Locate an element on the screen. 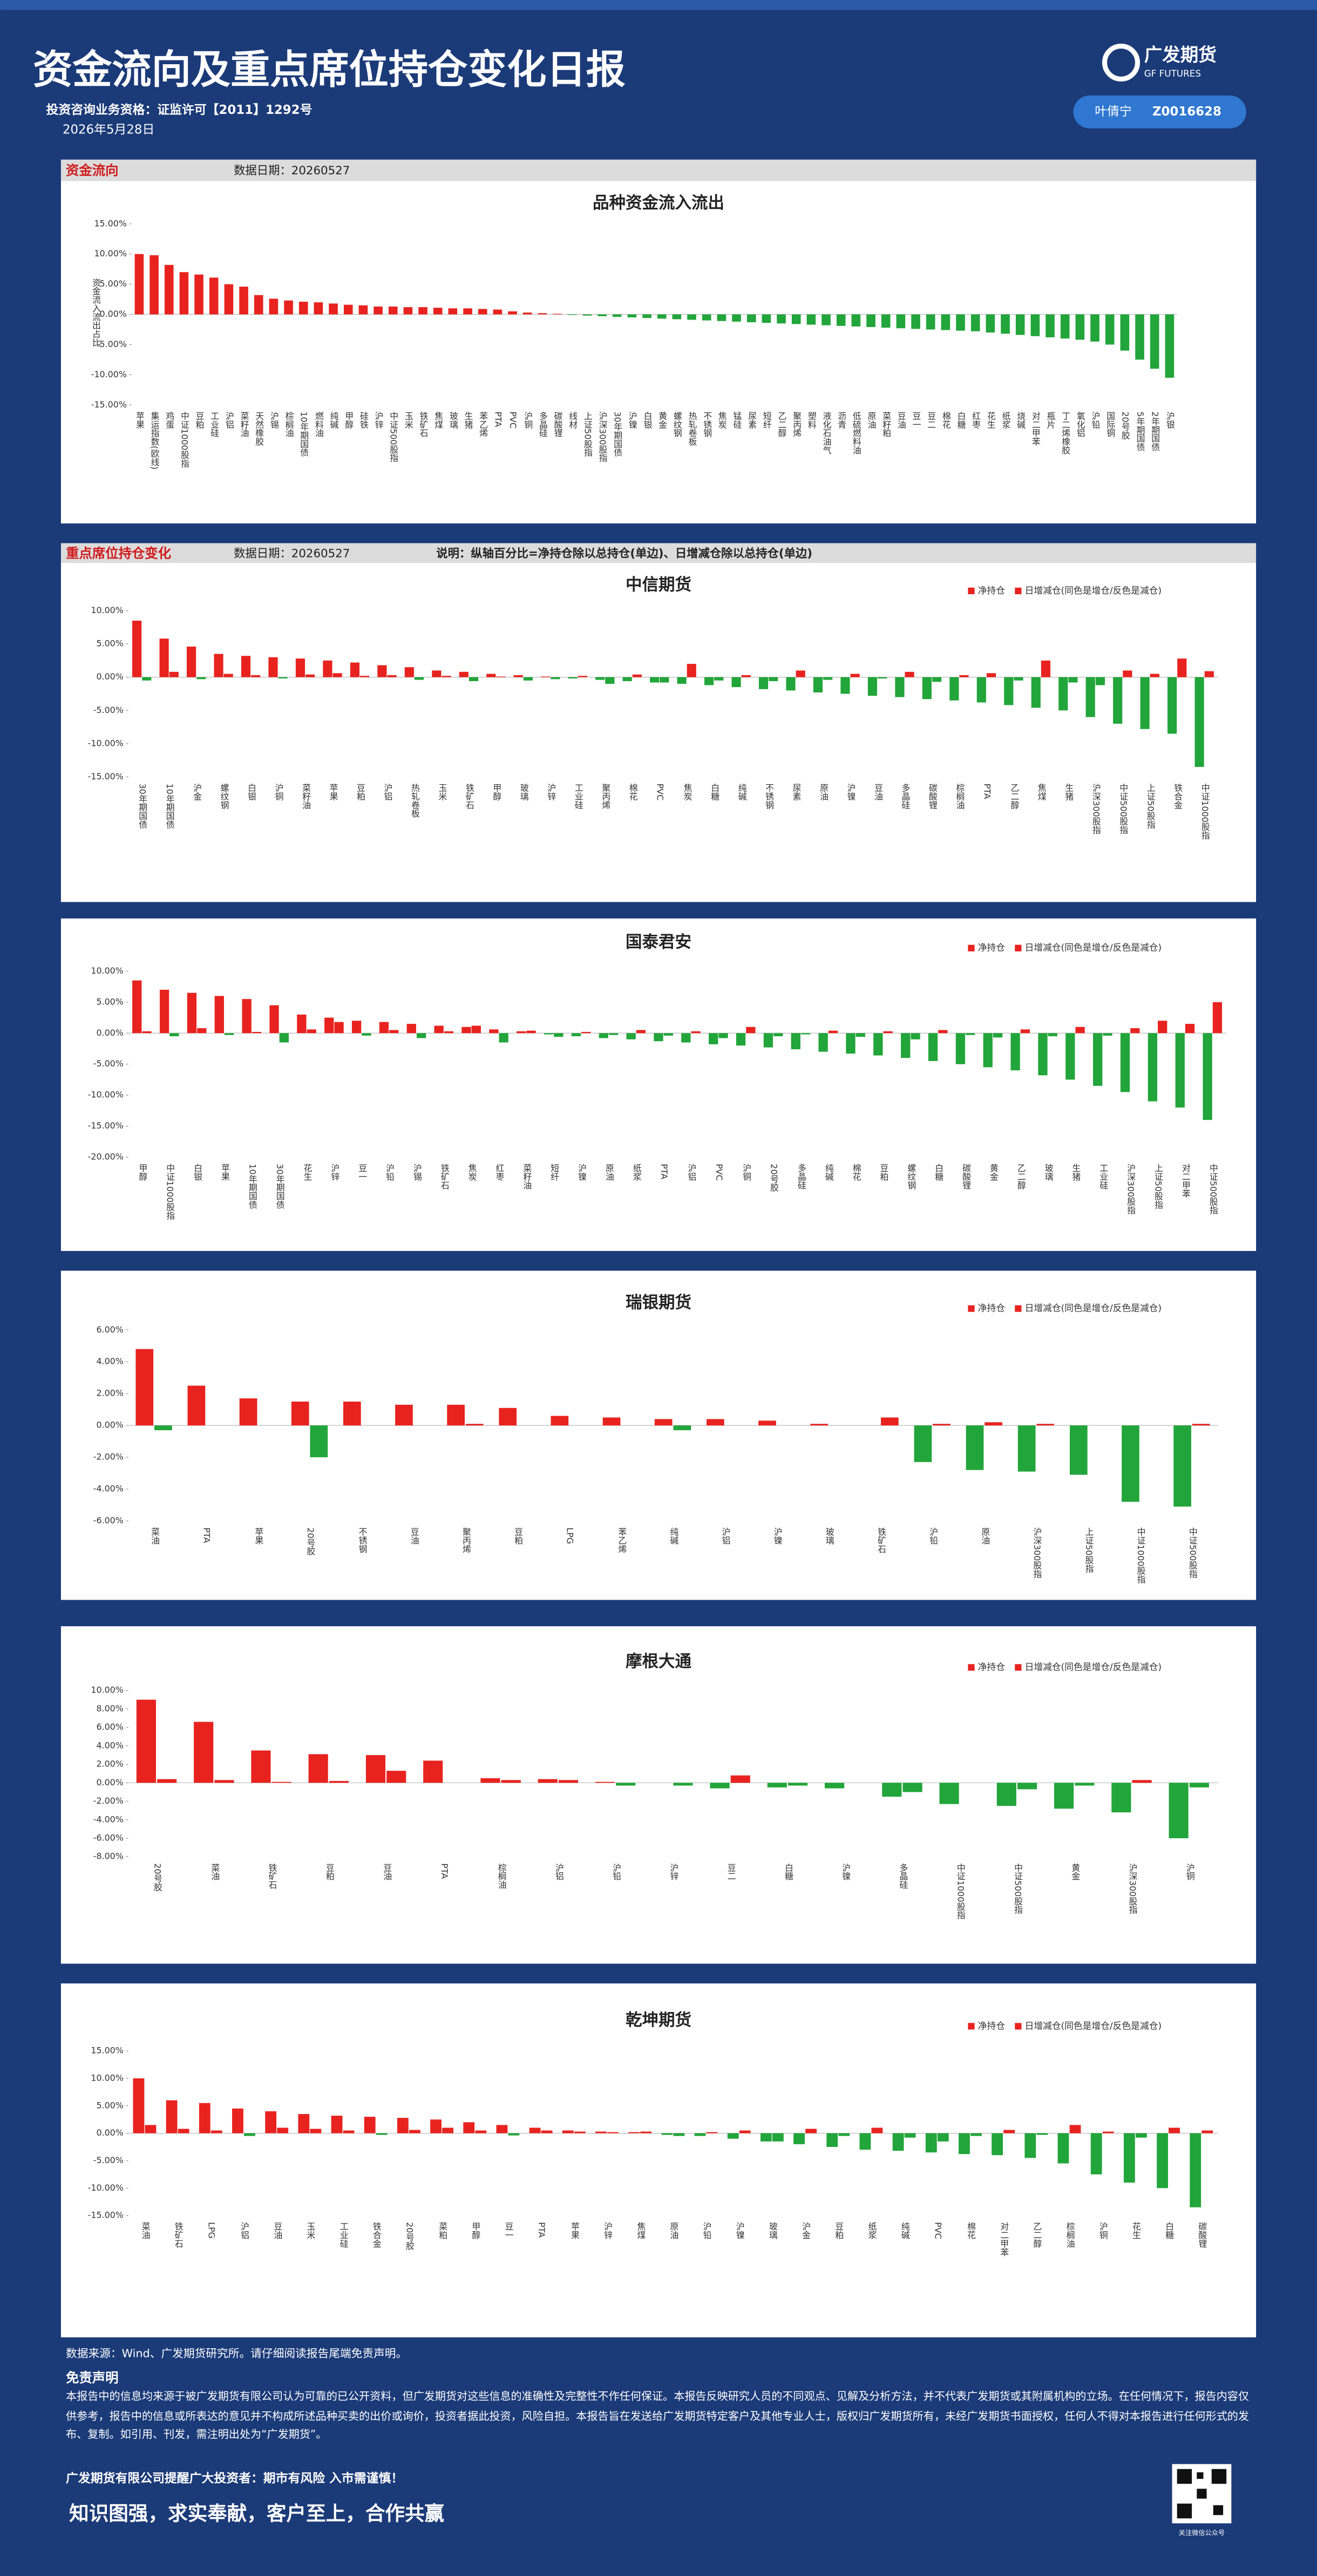 The image size is (1317, 2576). x-tick-label: 纯碱 is located at coordinates (742, 792).